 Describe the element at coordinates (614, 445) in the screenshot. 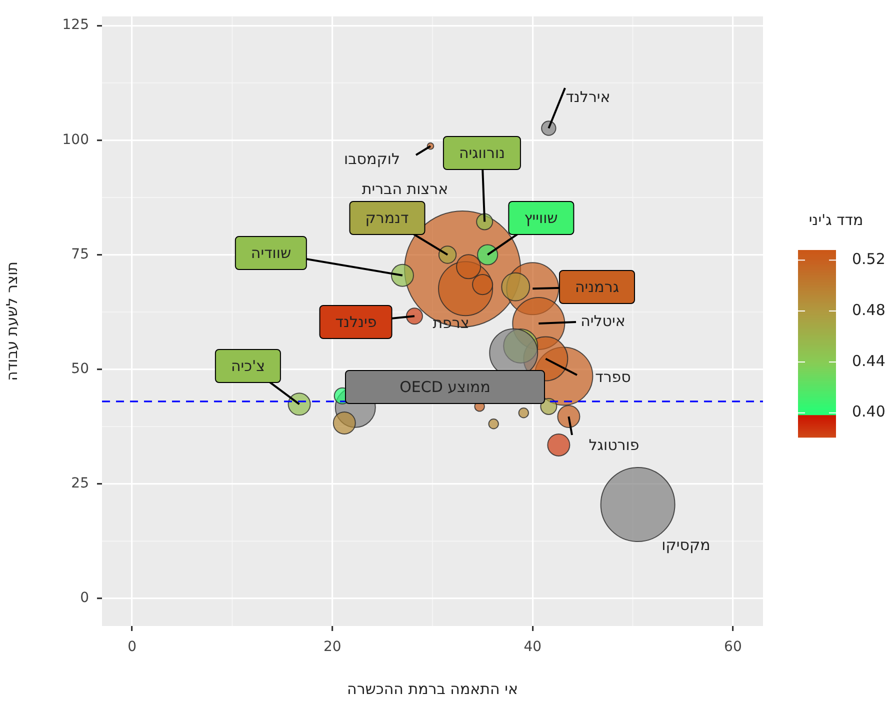

I see `annotation: פורטוגל` at that location.